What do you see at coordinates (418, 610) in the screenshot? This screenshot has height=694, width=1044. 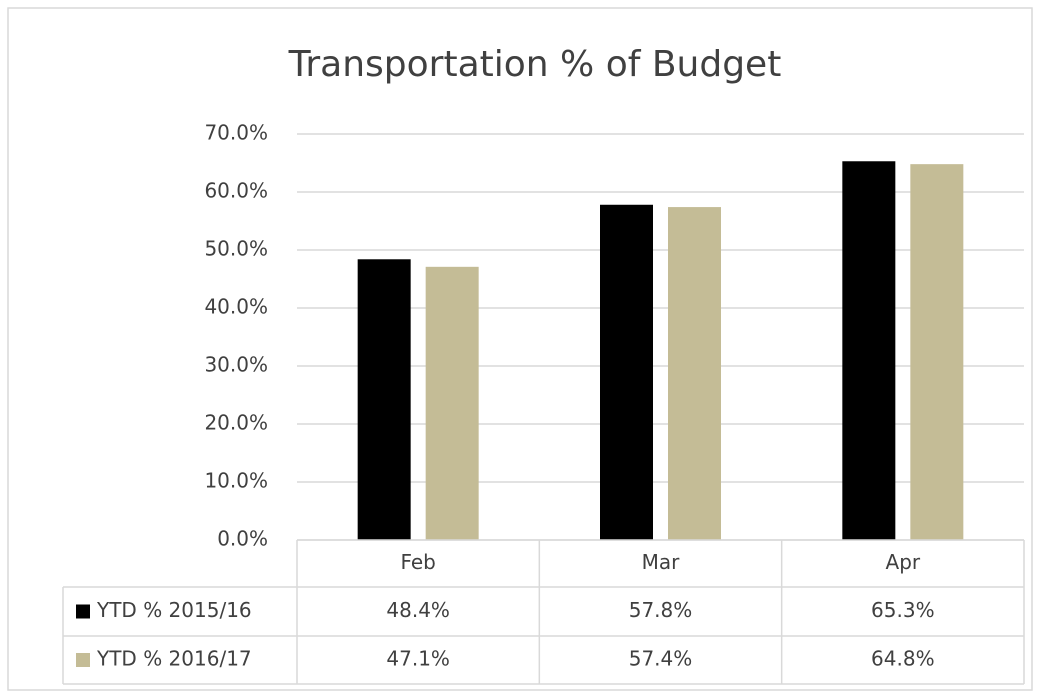 I see `data-table-value: 48.4%` at bounding box center [418, 610].